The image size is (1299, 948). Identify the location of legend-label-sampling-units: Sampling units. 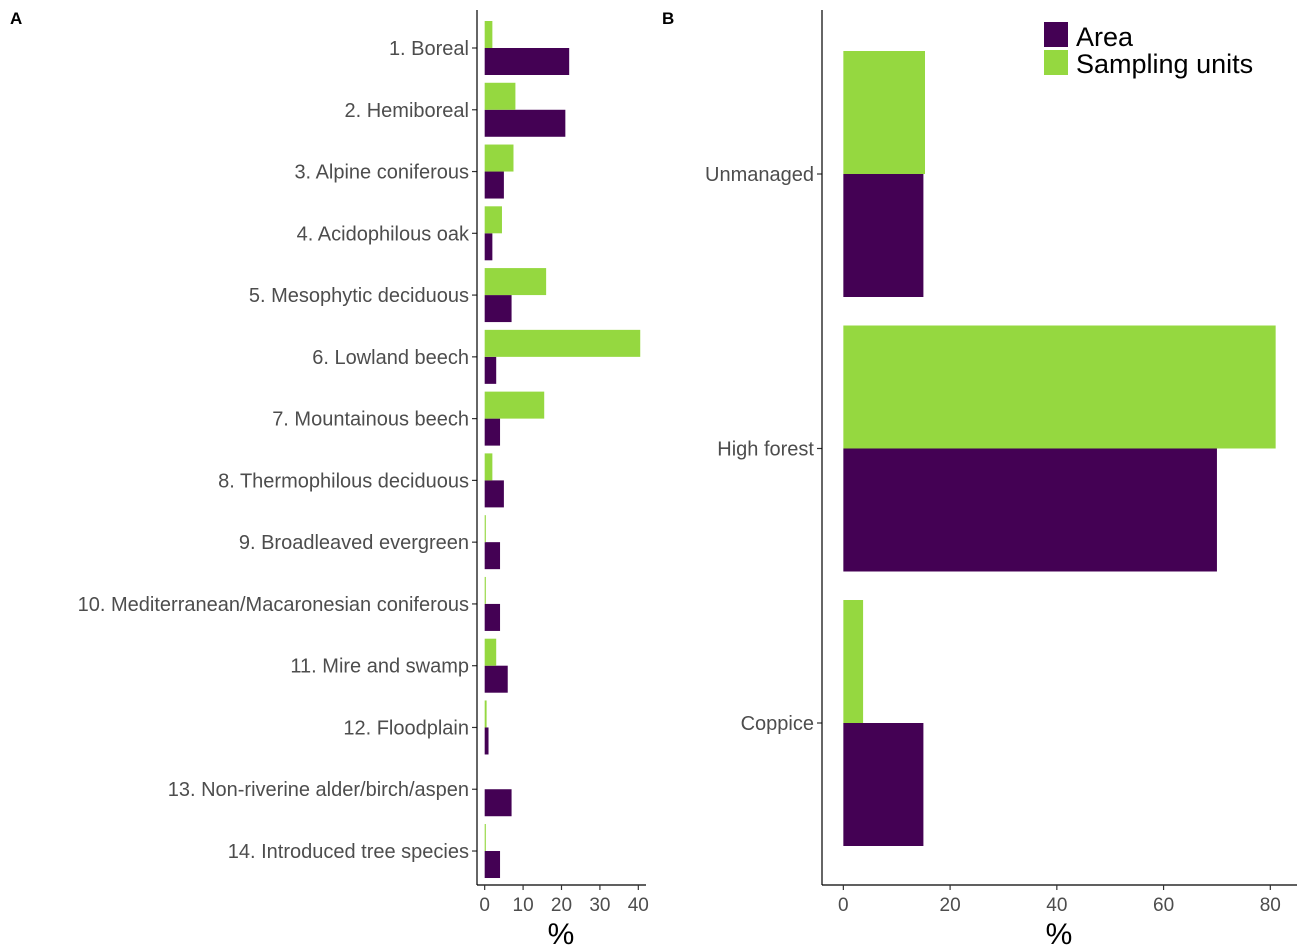
(1164, 64).